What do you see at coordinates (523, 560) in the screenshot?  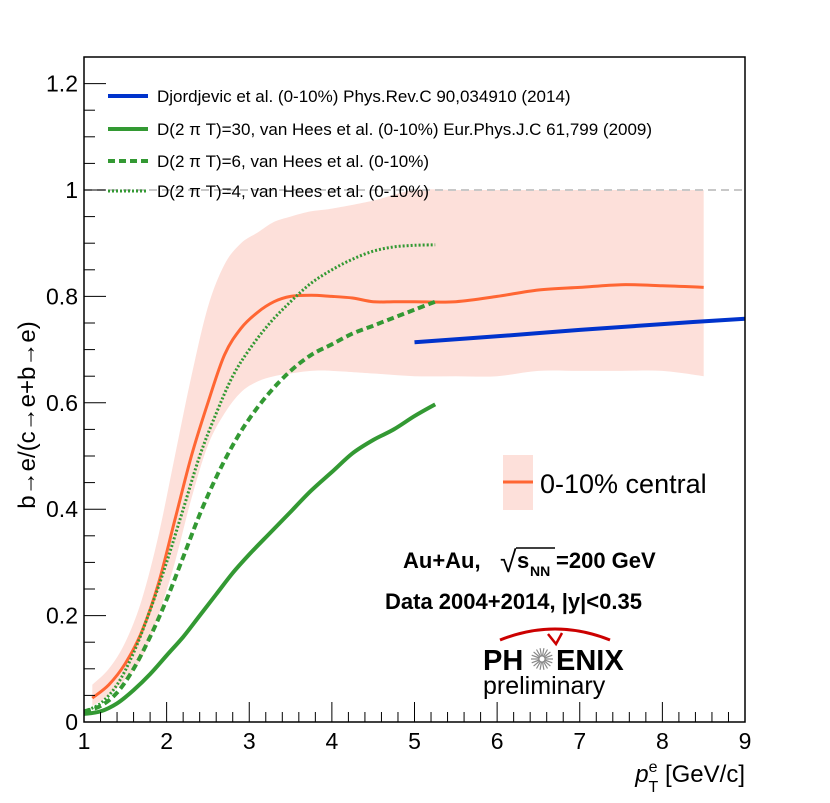 I see `annotation-s: s` at bounding box center [523, 560].